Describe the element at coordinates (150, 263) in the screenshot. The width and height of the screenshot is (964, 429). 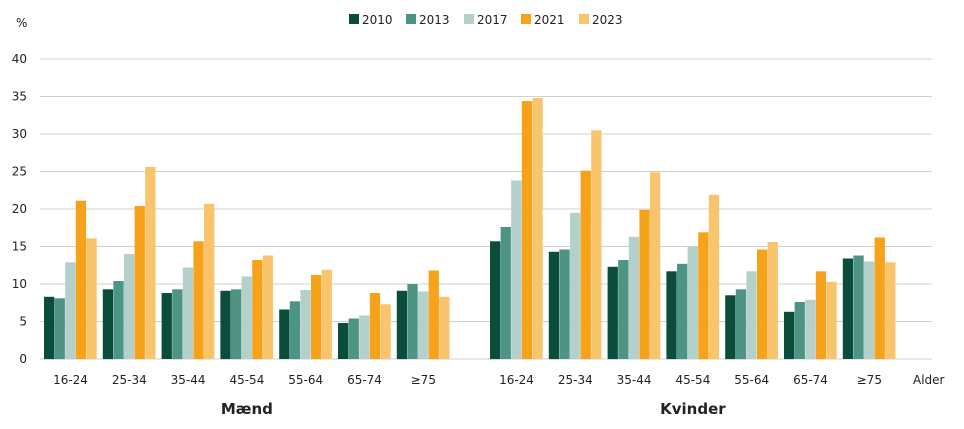
I see `bar-Mænd-25-34-2023` at that location.